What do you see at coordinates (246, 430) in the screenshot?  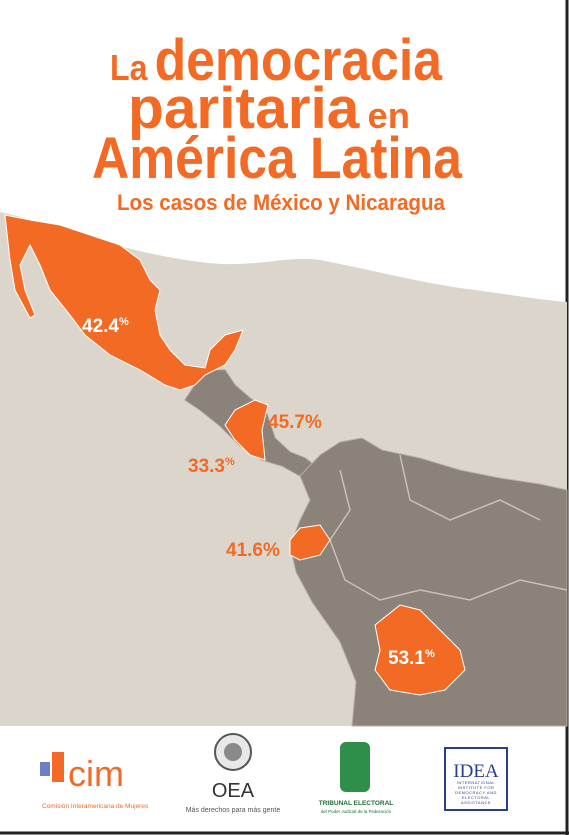 I see `nicaragua` at bounding box center [246, 430].